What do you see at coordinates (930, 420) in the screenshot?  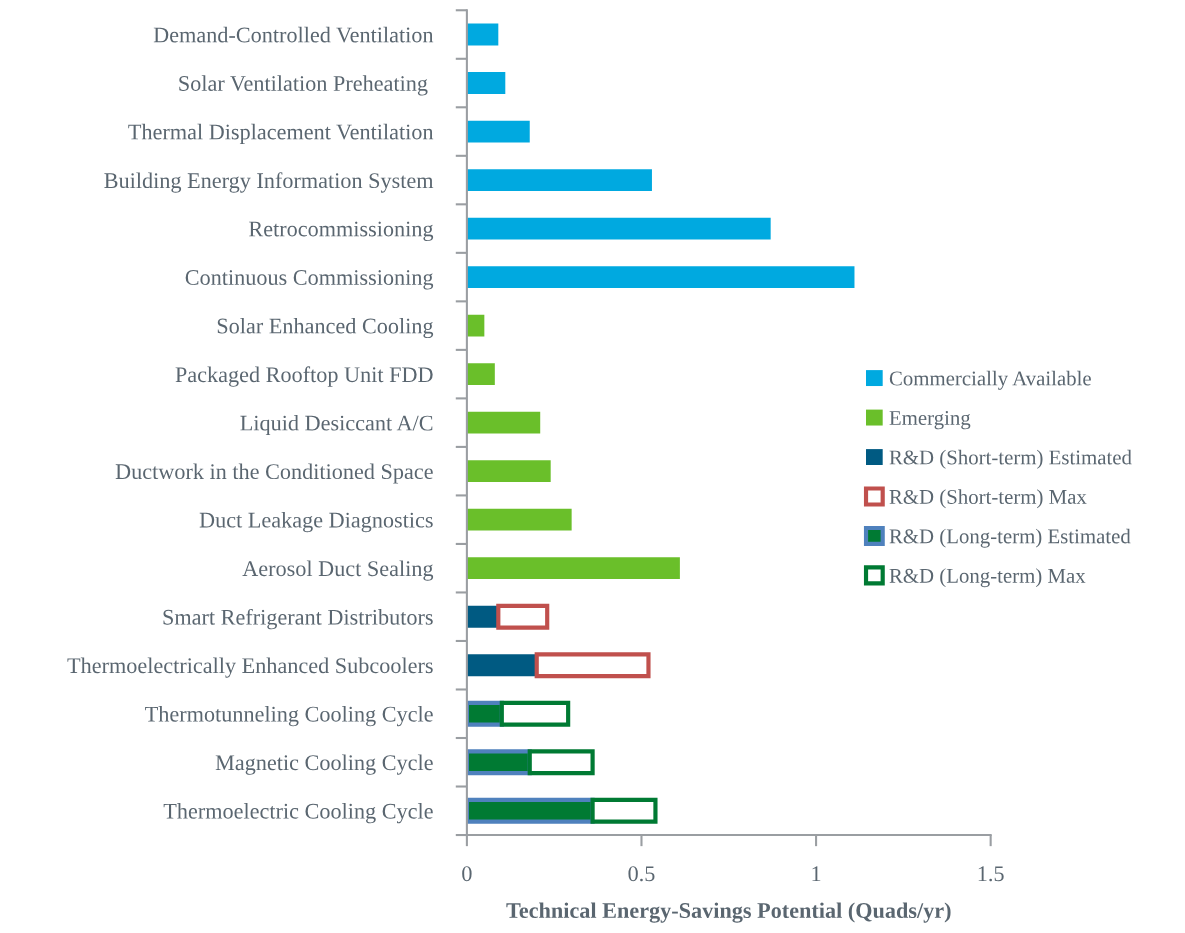 I see `legend-label: Emerging` at bounding box center [930, 420].